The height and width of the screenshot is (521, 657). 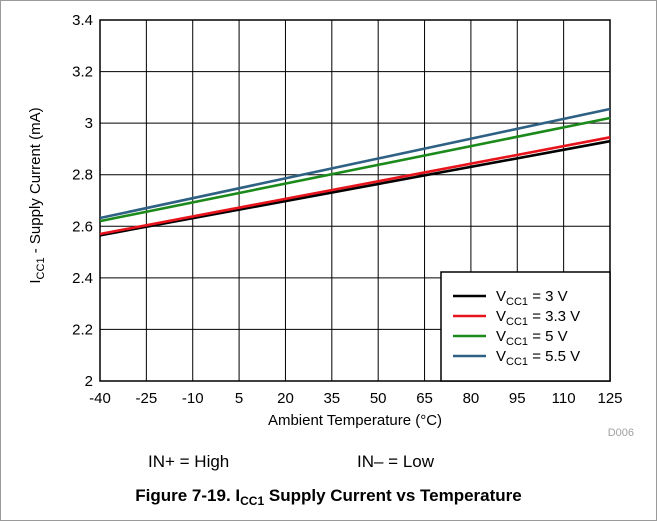 I want to click on note-in-minus: IN– = Low, so click(x=396, y=461).